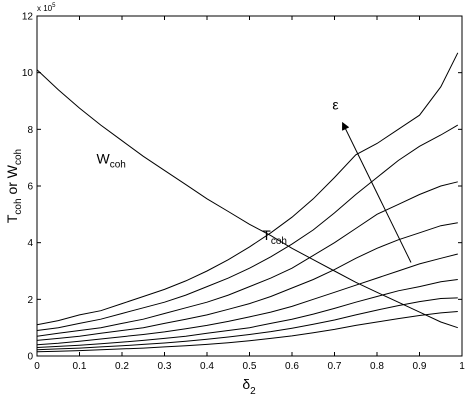  What do you see at coordinates (377, 192) in the screenshot?
I see `epsilon-arrow` at bounding box center [377, 192].